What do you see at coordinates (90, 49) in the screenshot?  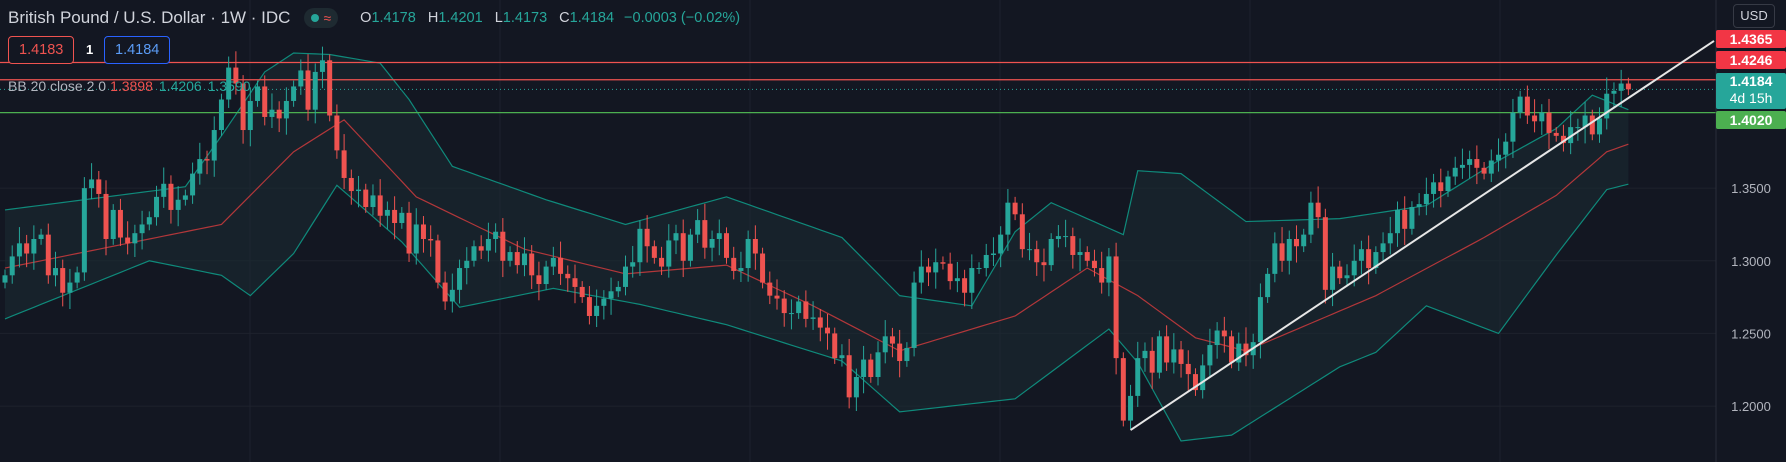 I see `quantity-value: 1` at bounding box center [90, 49].